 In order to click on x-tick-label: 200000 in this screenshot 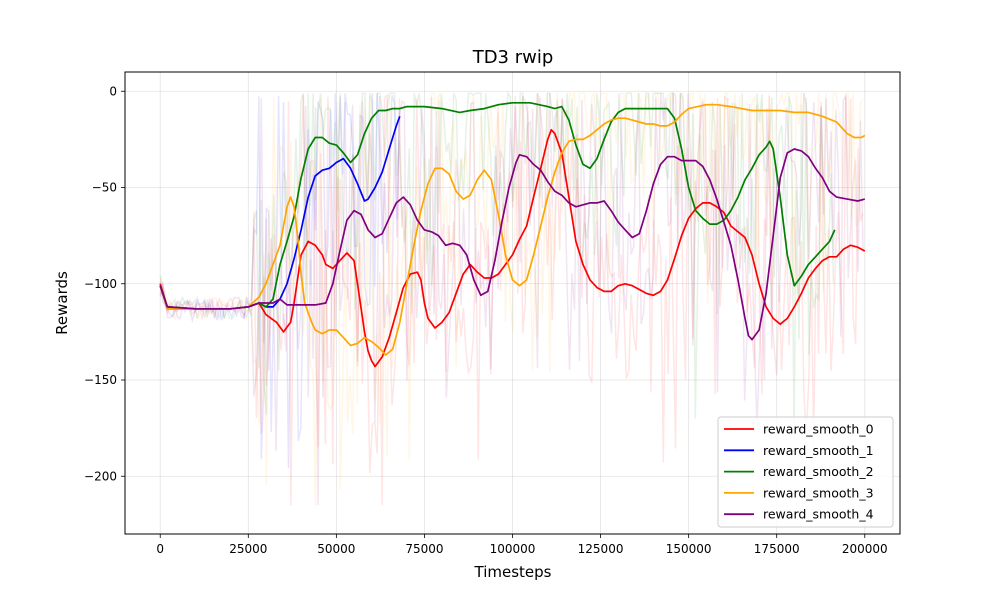, I will do `click(865, 549)`.